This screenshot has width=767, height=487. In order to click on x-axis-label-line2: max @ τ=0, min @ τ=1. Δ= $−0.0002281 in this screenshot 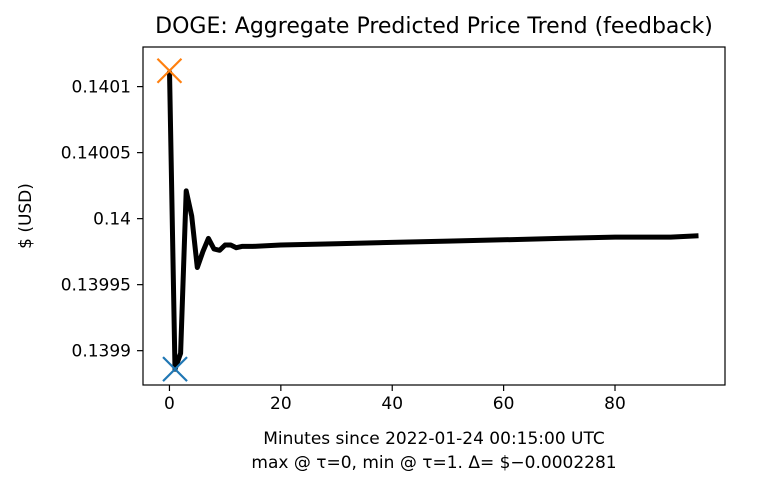, I will do `click(433, 463)`.